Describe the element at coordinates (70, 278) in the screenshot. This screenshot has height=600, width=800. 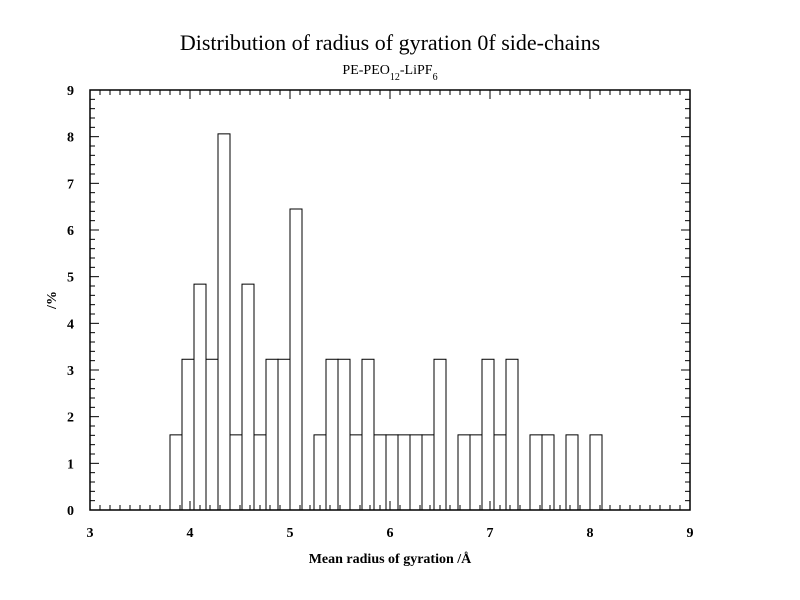
I see `y-tick-label: 5` at that location.